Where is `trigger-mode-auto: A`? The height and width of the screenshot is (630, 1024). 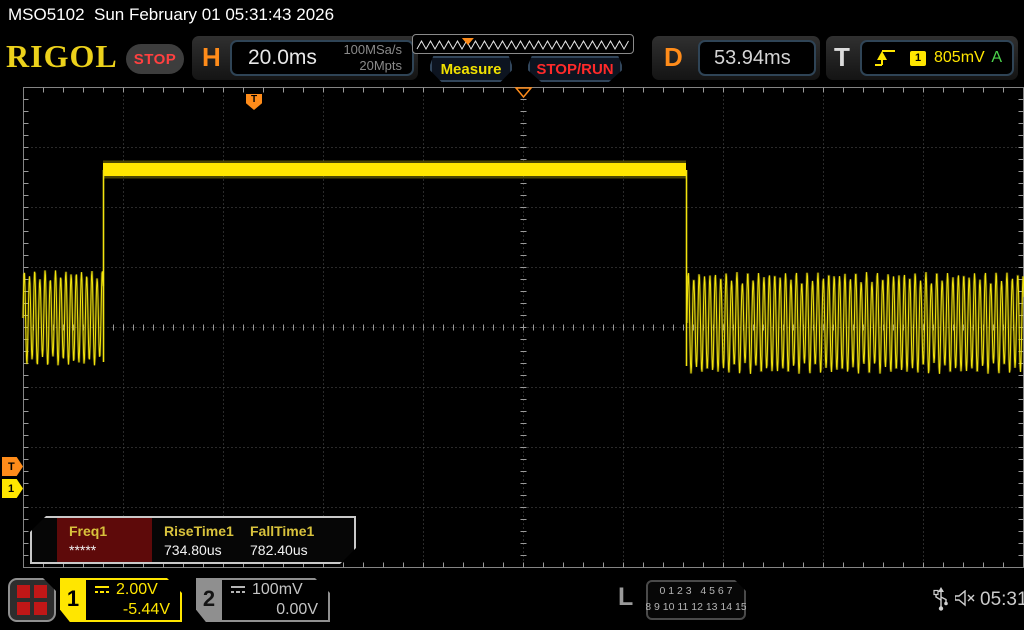 trigger-mode-auto: A is located at coordinates (996, 57).